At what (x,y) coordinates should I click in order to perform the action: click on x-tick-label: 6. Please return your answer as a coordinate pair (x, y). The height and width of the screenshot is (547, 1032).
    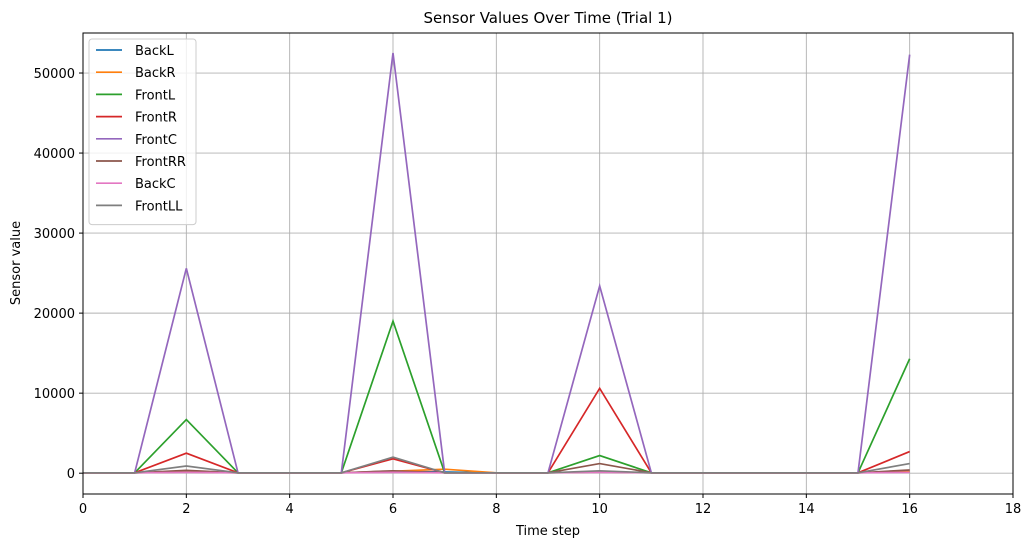
    Looking at the image, I should click on (393, 509).